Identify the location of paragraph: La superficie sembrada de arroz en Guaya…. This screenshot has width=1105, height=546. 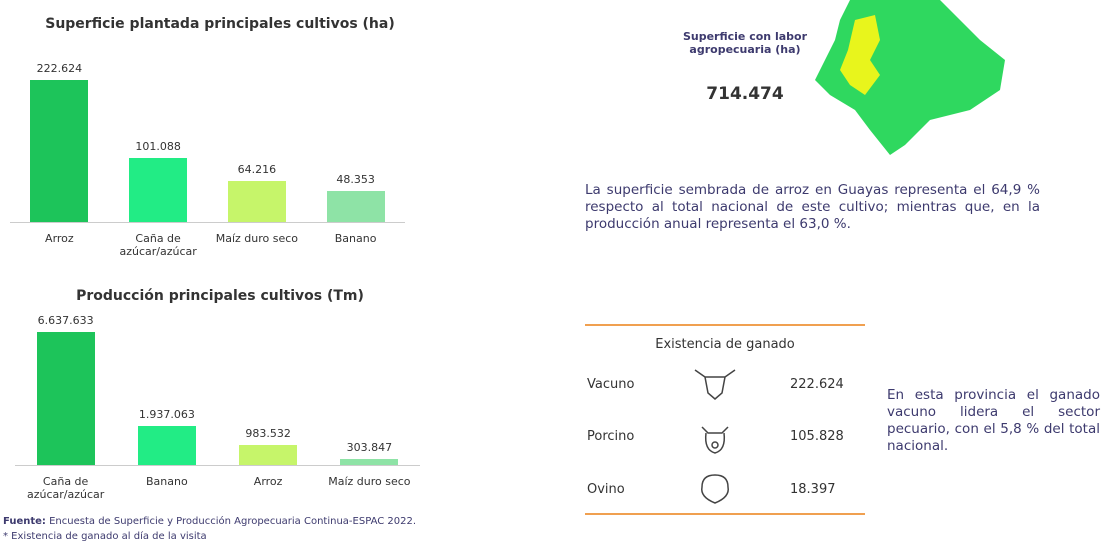
(812, 207).